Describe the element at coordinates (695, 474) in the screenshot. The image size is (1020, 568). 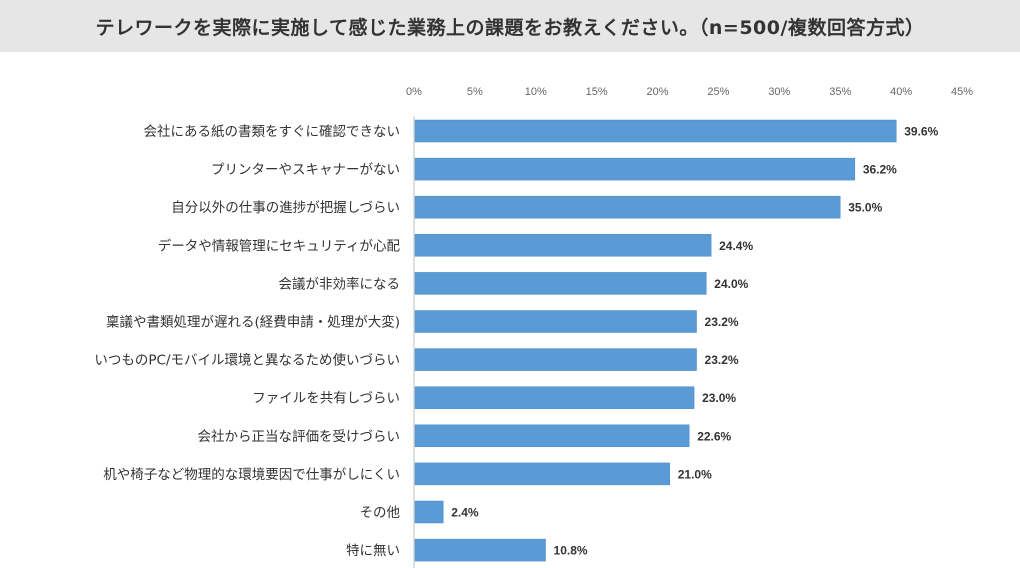
I see `data-label: 21.0%` at that location.